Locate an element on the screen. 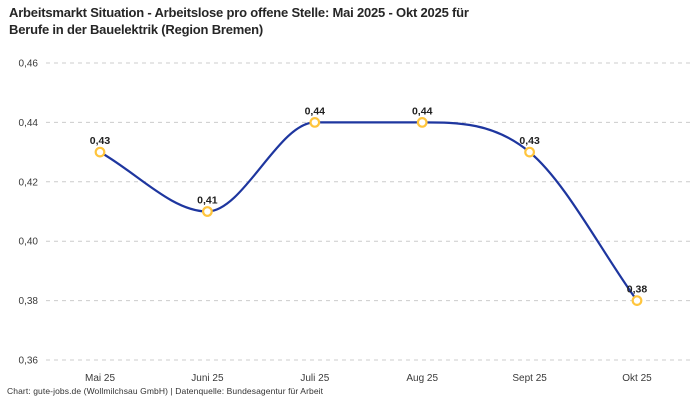 The image size is (700, 400). x-axis-tick-label: Juni 25 is located at coordinates (207, 378).